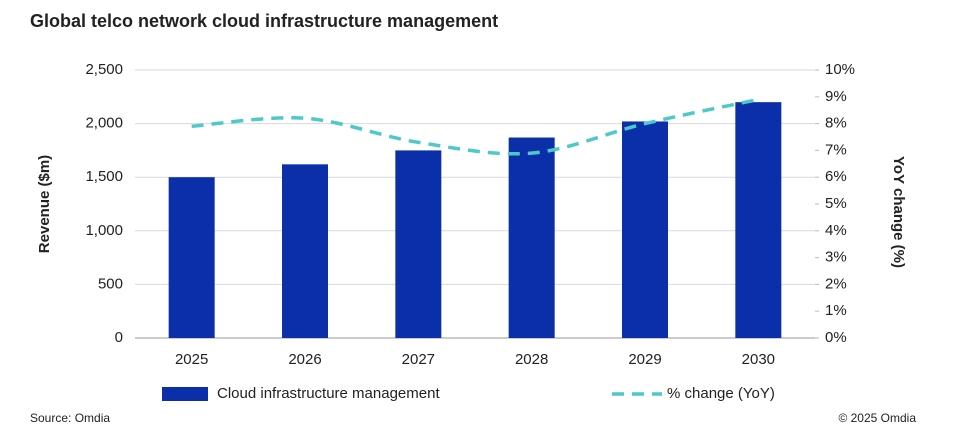  I want to click on y-tick-label: 2,500, so click(104, 69).